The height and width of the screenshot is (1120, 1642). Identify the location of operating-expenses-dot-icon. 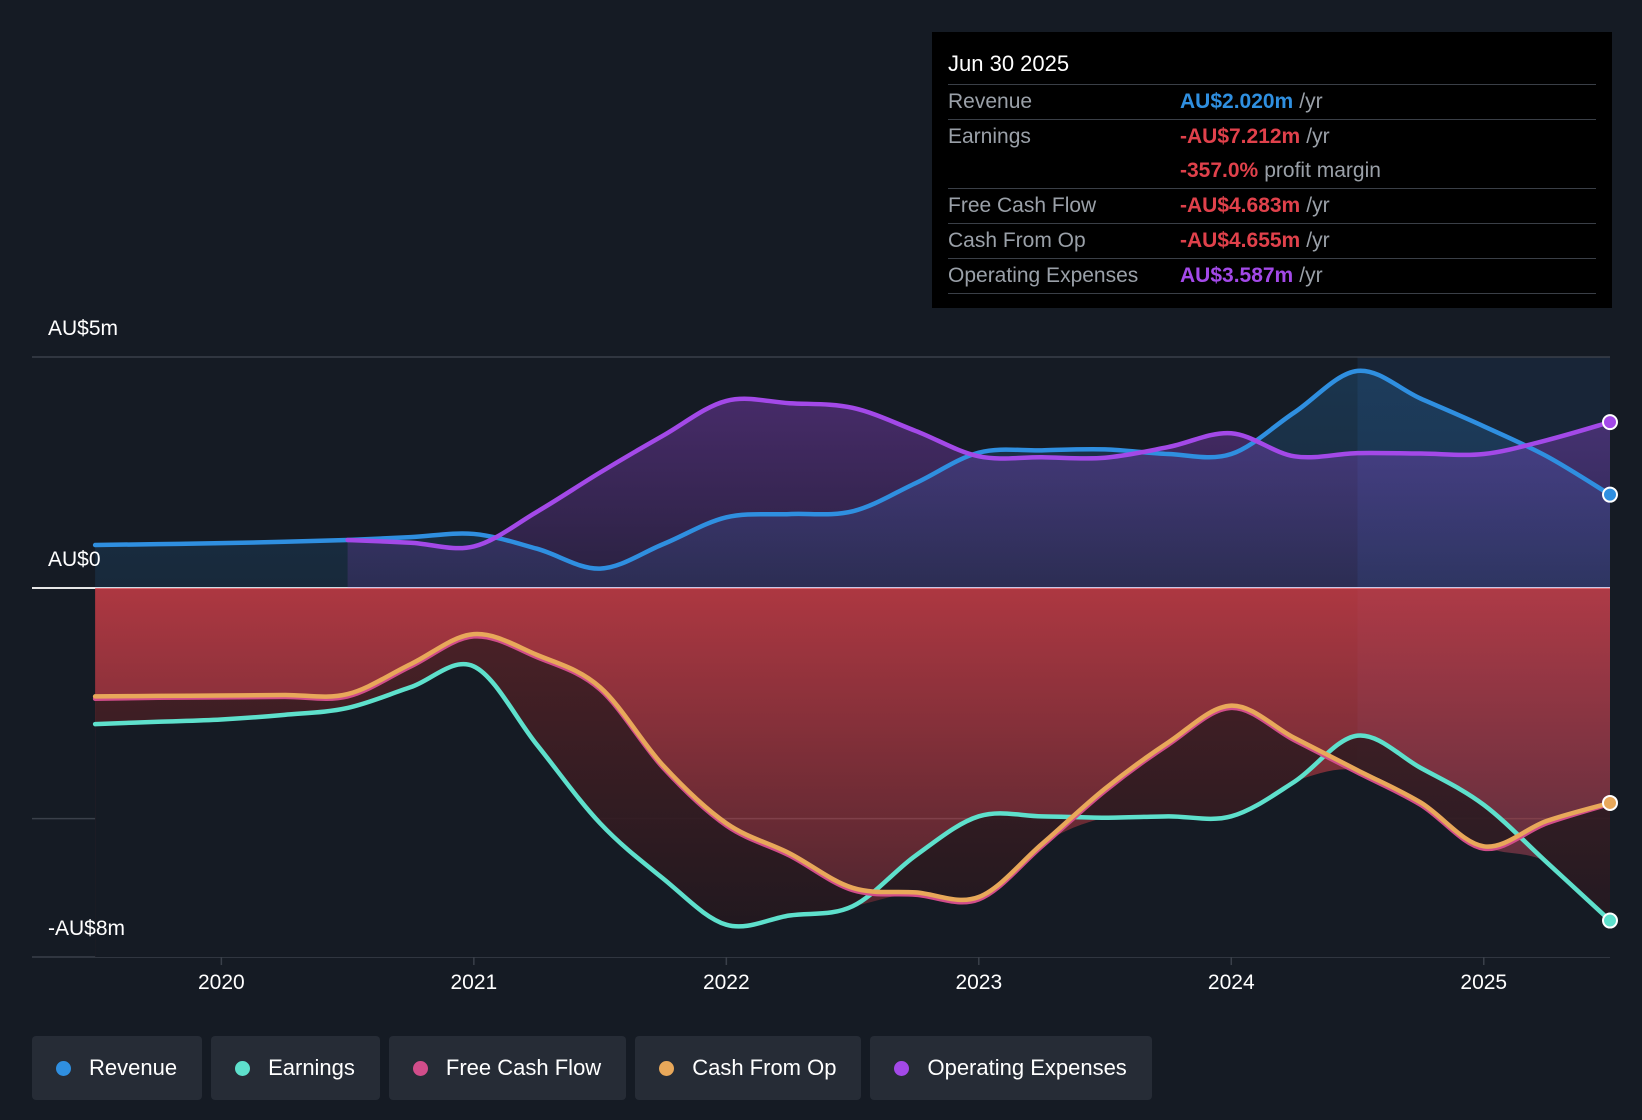
(902, 1068).